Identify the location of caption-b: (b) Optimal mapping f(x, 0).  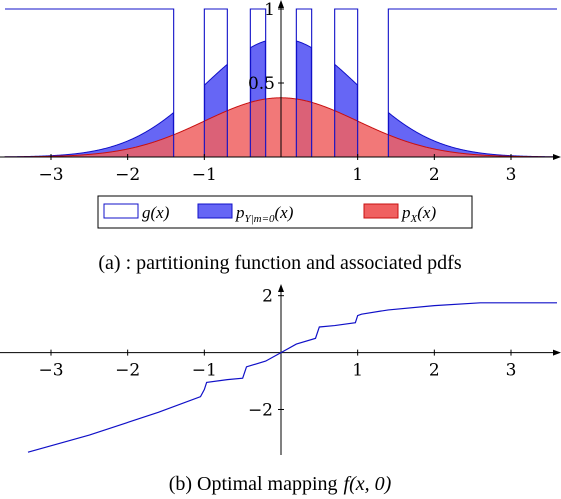
(280, 484).